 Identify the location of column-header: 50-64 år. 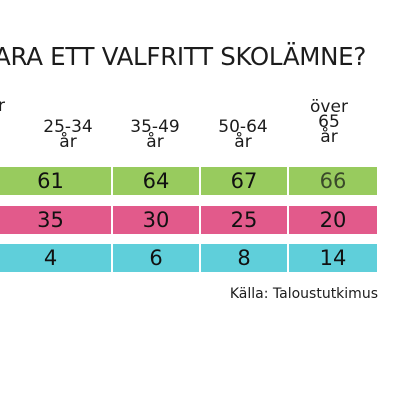
(243, 134).